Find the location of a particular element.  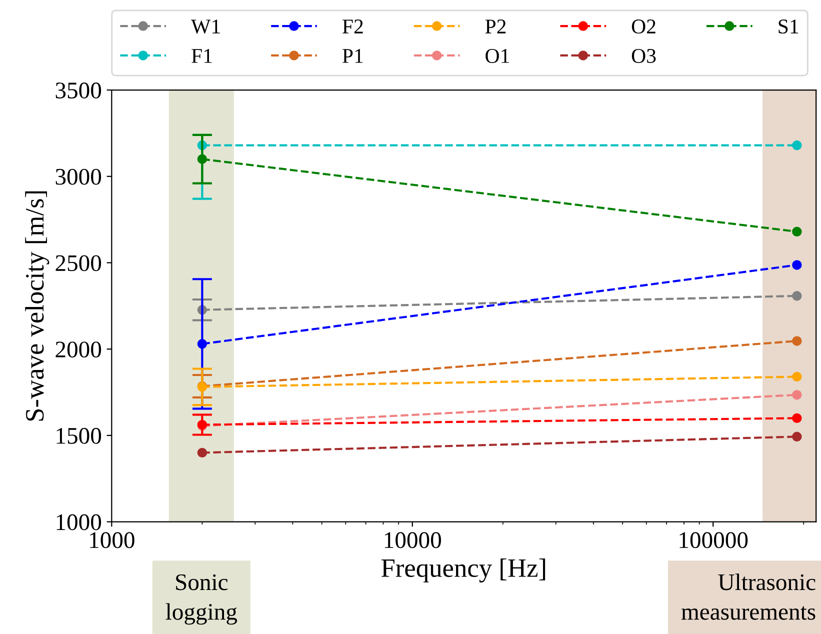

y-tick-label: 1000 is located at coordinates (79, 522).